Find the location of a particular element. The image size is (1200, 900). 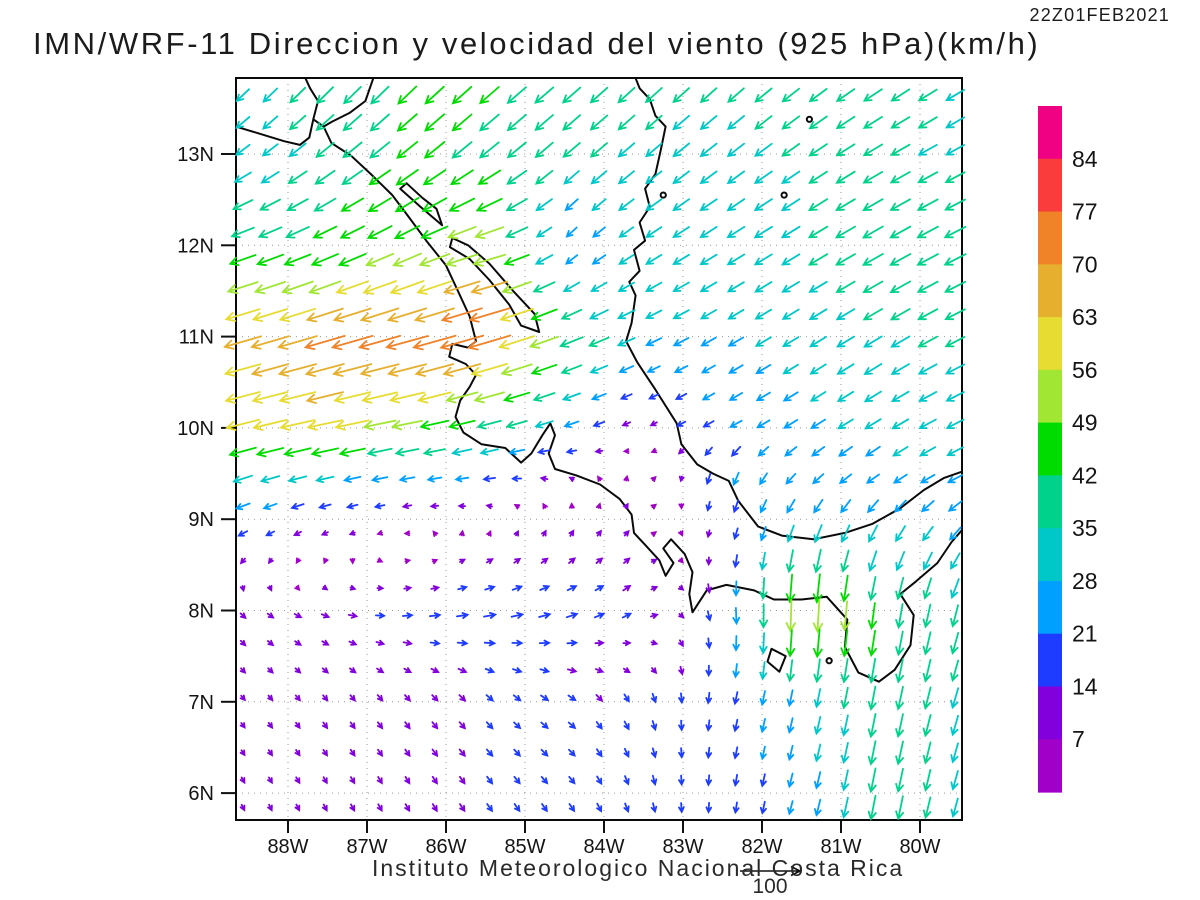

colorbar-label: 63 is located at coordinates (1085, 317).